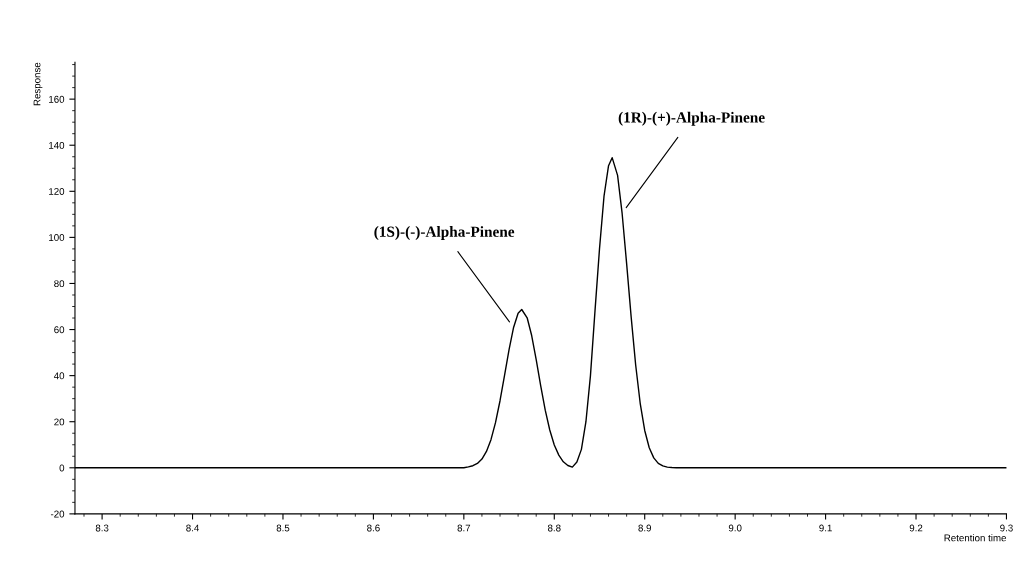 The height and width of the screenshot is (561, 1027). What do you see at coordinates (1006, 528) in the screenshot?
I see `x-tick-label: 9.3` at bounding box center [1006, 528].